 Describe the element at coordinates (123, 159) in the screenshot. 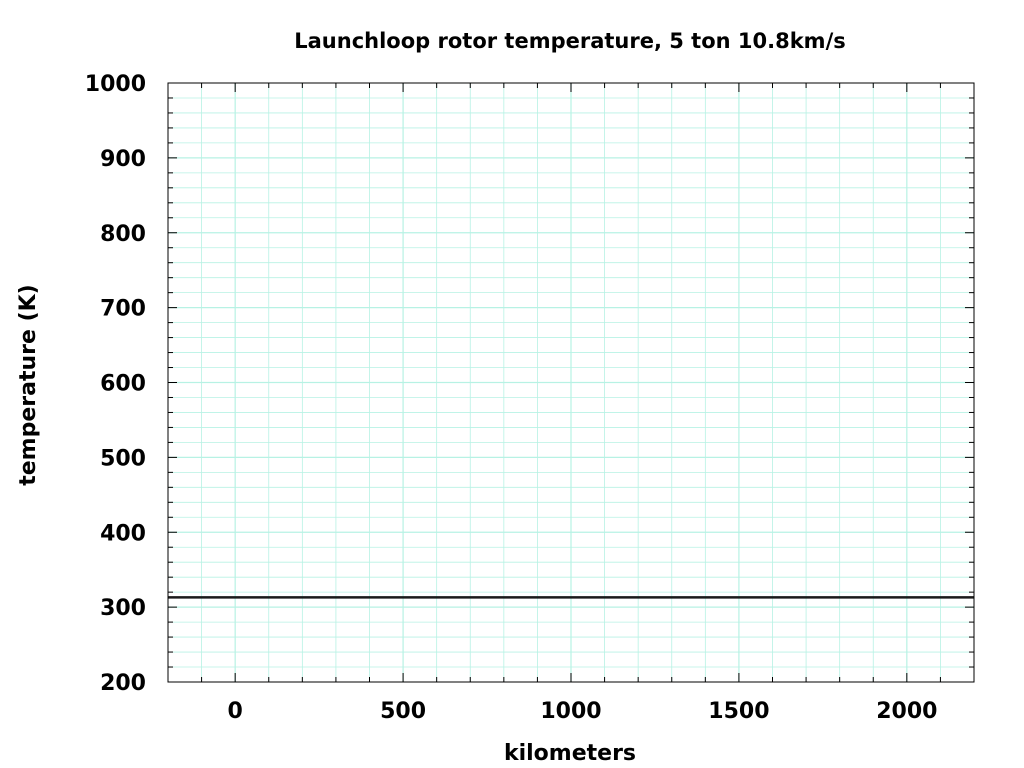

I see `y-tick-label: 900` at that location.